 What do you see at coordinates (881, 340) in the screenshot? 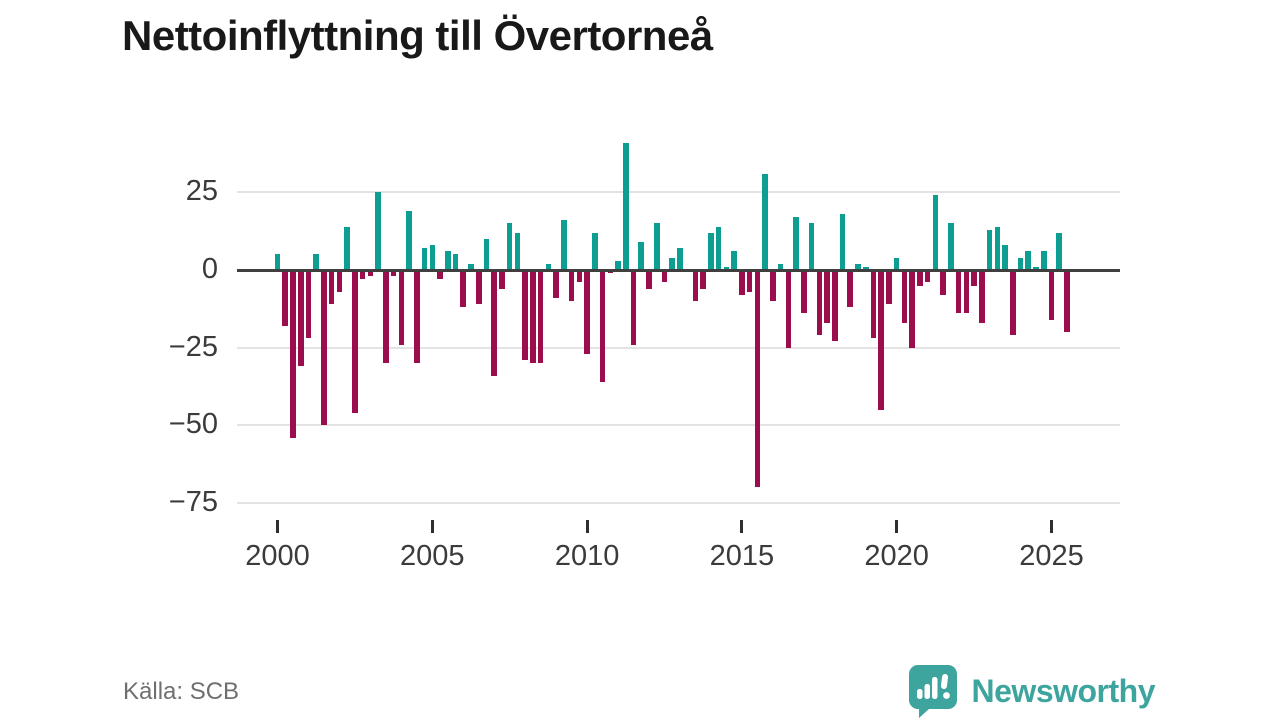
I see `bar-2019-Q3` at bounding box center [881, 340].